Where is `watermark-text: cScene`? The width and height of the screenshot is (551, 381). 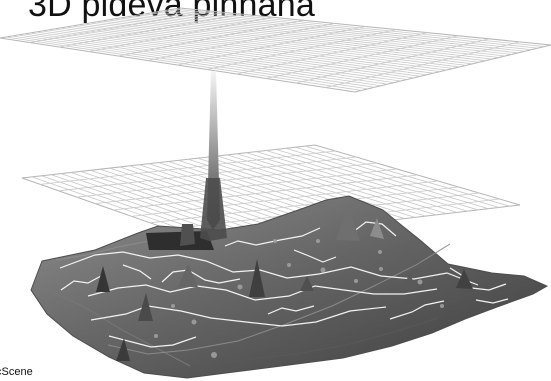
watermark-text: cScene is located at coordinates (16, 372).